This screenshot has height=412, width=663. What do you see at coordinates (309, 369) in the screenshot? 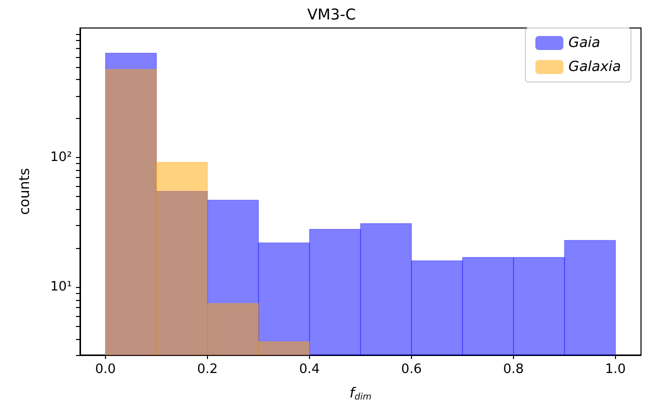
I see `x-tick-label: 0.4` at bounding box center [309, 369].